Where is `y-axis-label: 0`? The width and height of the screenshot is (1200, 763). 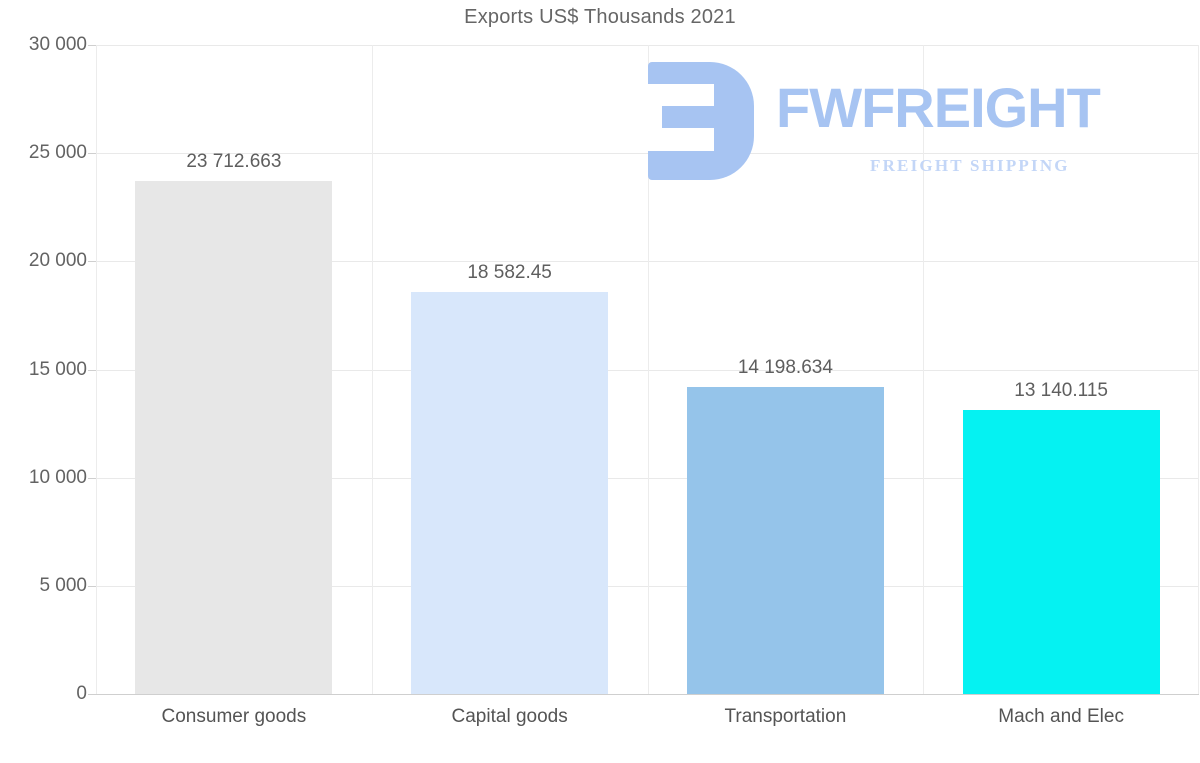
y-axis-label: 0 is located at coordinates (81, 693).